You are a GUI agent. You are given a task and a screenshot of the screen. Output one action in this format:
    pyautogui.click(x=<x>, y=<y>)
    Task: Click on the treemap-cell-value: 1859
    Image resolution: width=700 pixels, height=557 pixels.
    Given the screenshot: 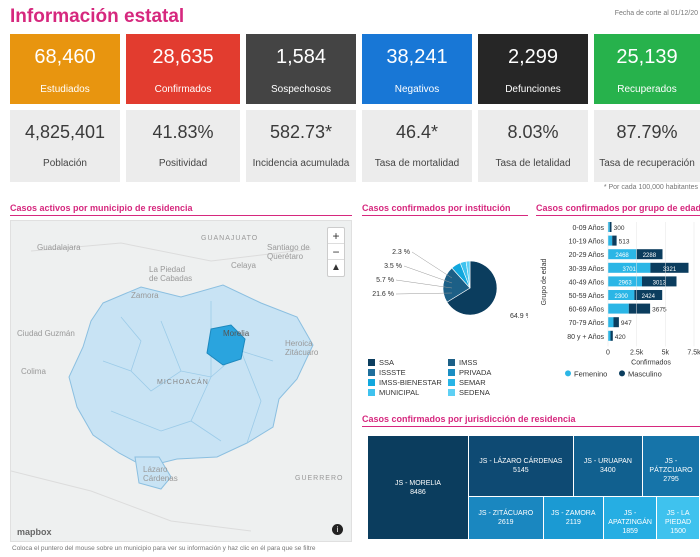 What is the action you would take?
    pyautogui.click(x=630, y=532)
    